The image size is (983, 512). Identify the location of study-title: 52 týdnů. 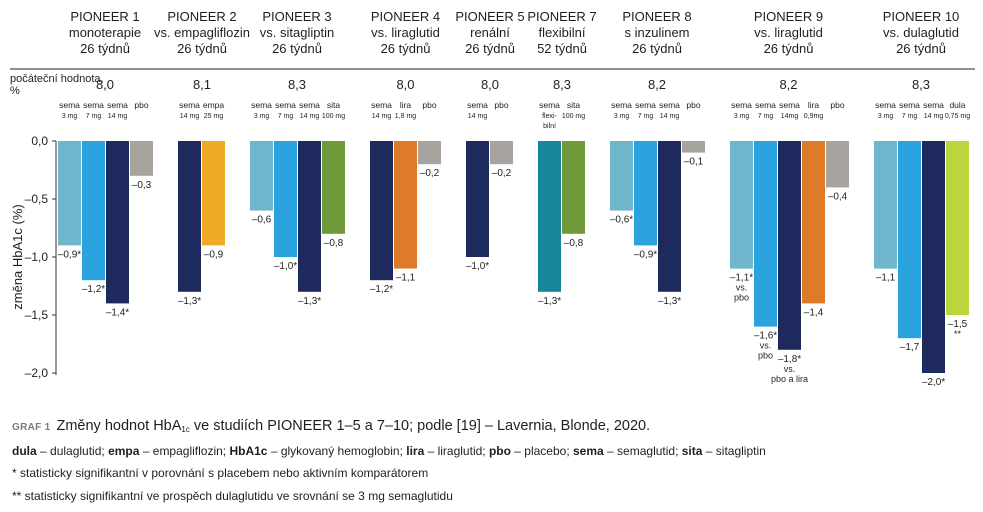
(562, 48).